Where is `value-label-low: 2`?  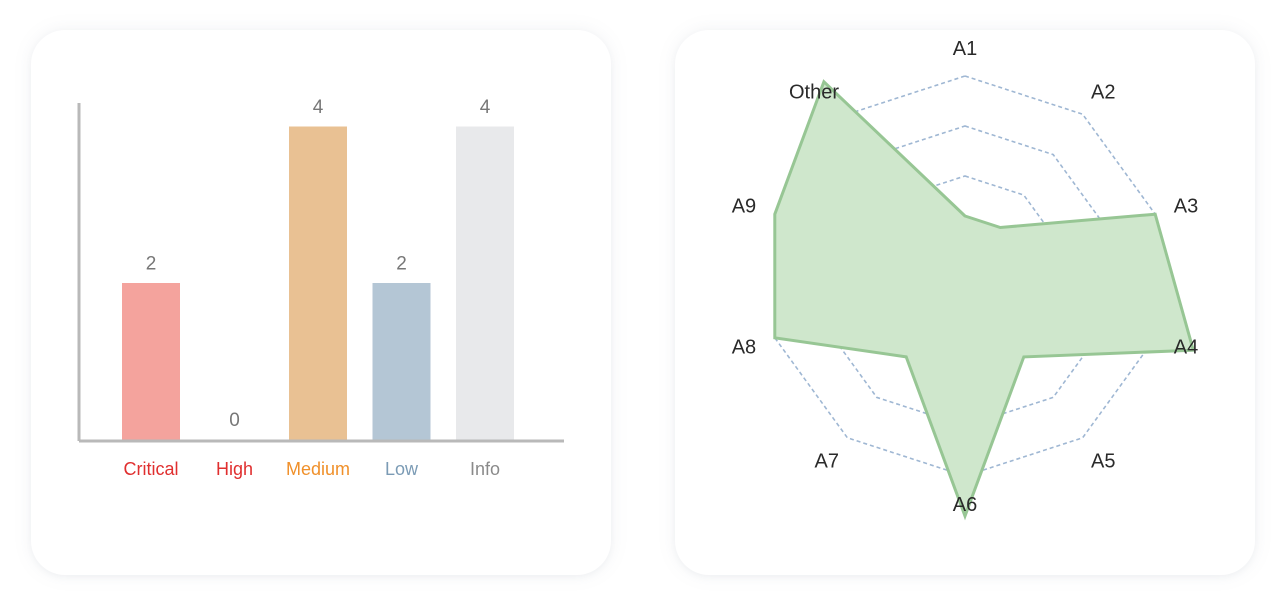 value-label-low: 2 is located at coordinates (401, 264).